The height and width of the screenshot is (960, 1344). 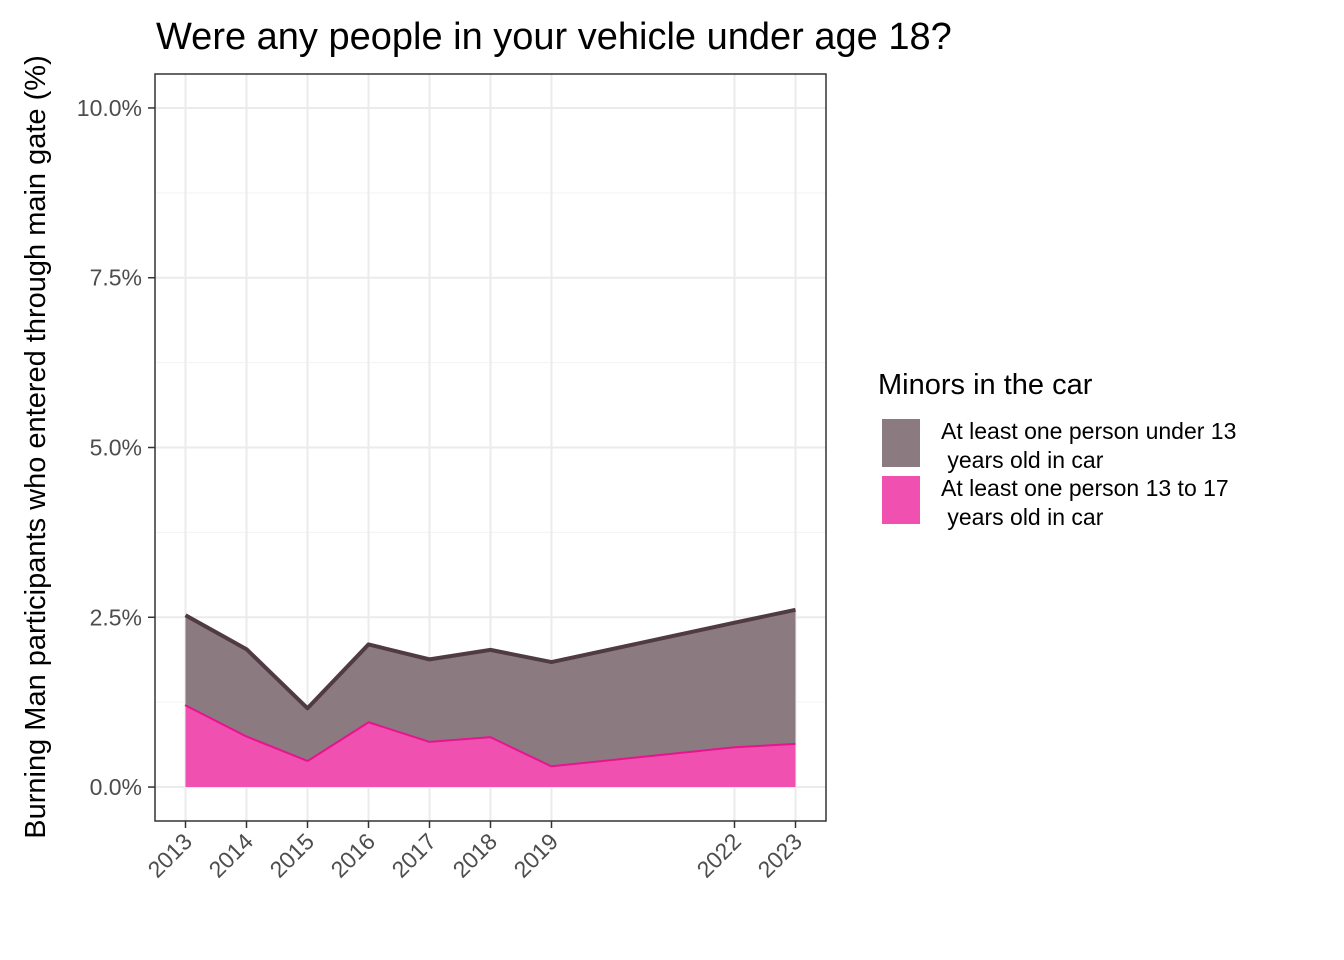 I want to click on y-tick-label: 10.0%, so click(x=109, y=108).